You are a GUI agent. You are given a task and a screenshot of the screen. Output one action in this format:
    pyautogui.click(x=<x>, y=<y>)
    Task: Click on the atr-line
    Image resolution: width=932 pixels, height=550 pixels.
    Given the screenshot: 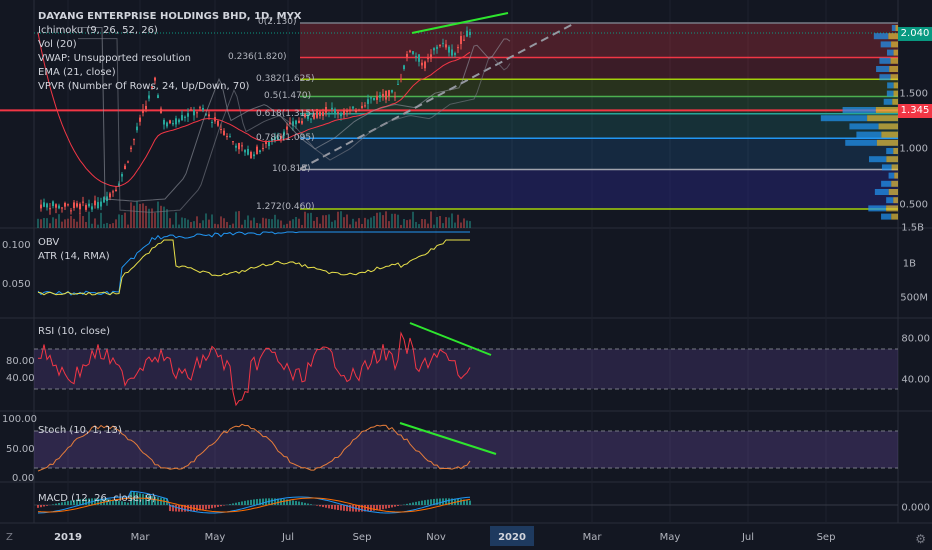 What is the action you would take?
    pyautogui.click(x=253, y=267)
    